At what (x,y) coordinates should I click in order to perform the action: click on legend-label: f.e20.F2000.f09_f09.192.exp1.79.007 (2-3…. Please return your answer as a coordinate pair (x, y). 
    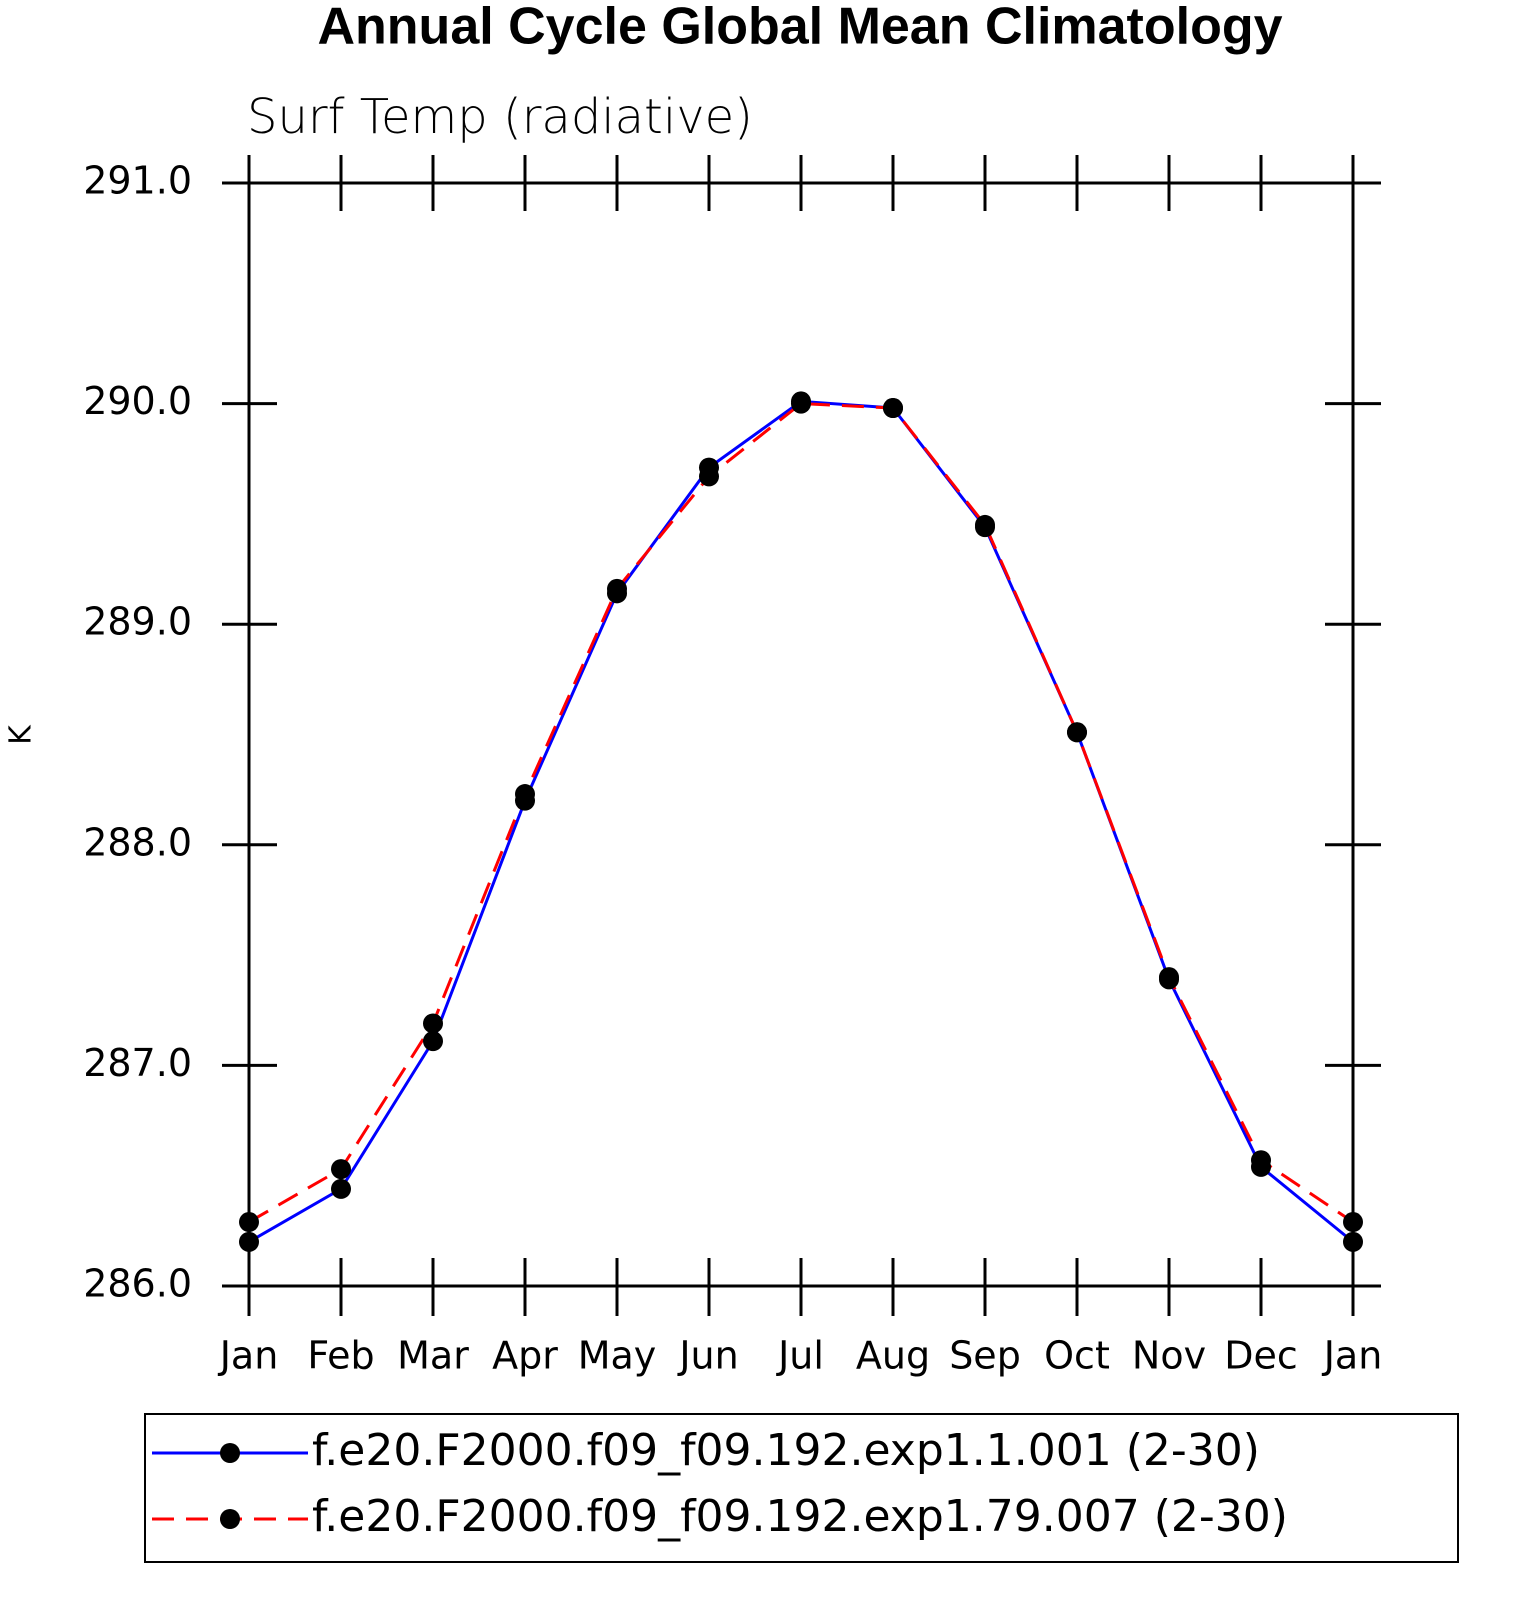
    Looking at the image, I should click on (800, 1516).